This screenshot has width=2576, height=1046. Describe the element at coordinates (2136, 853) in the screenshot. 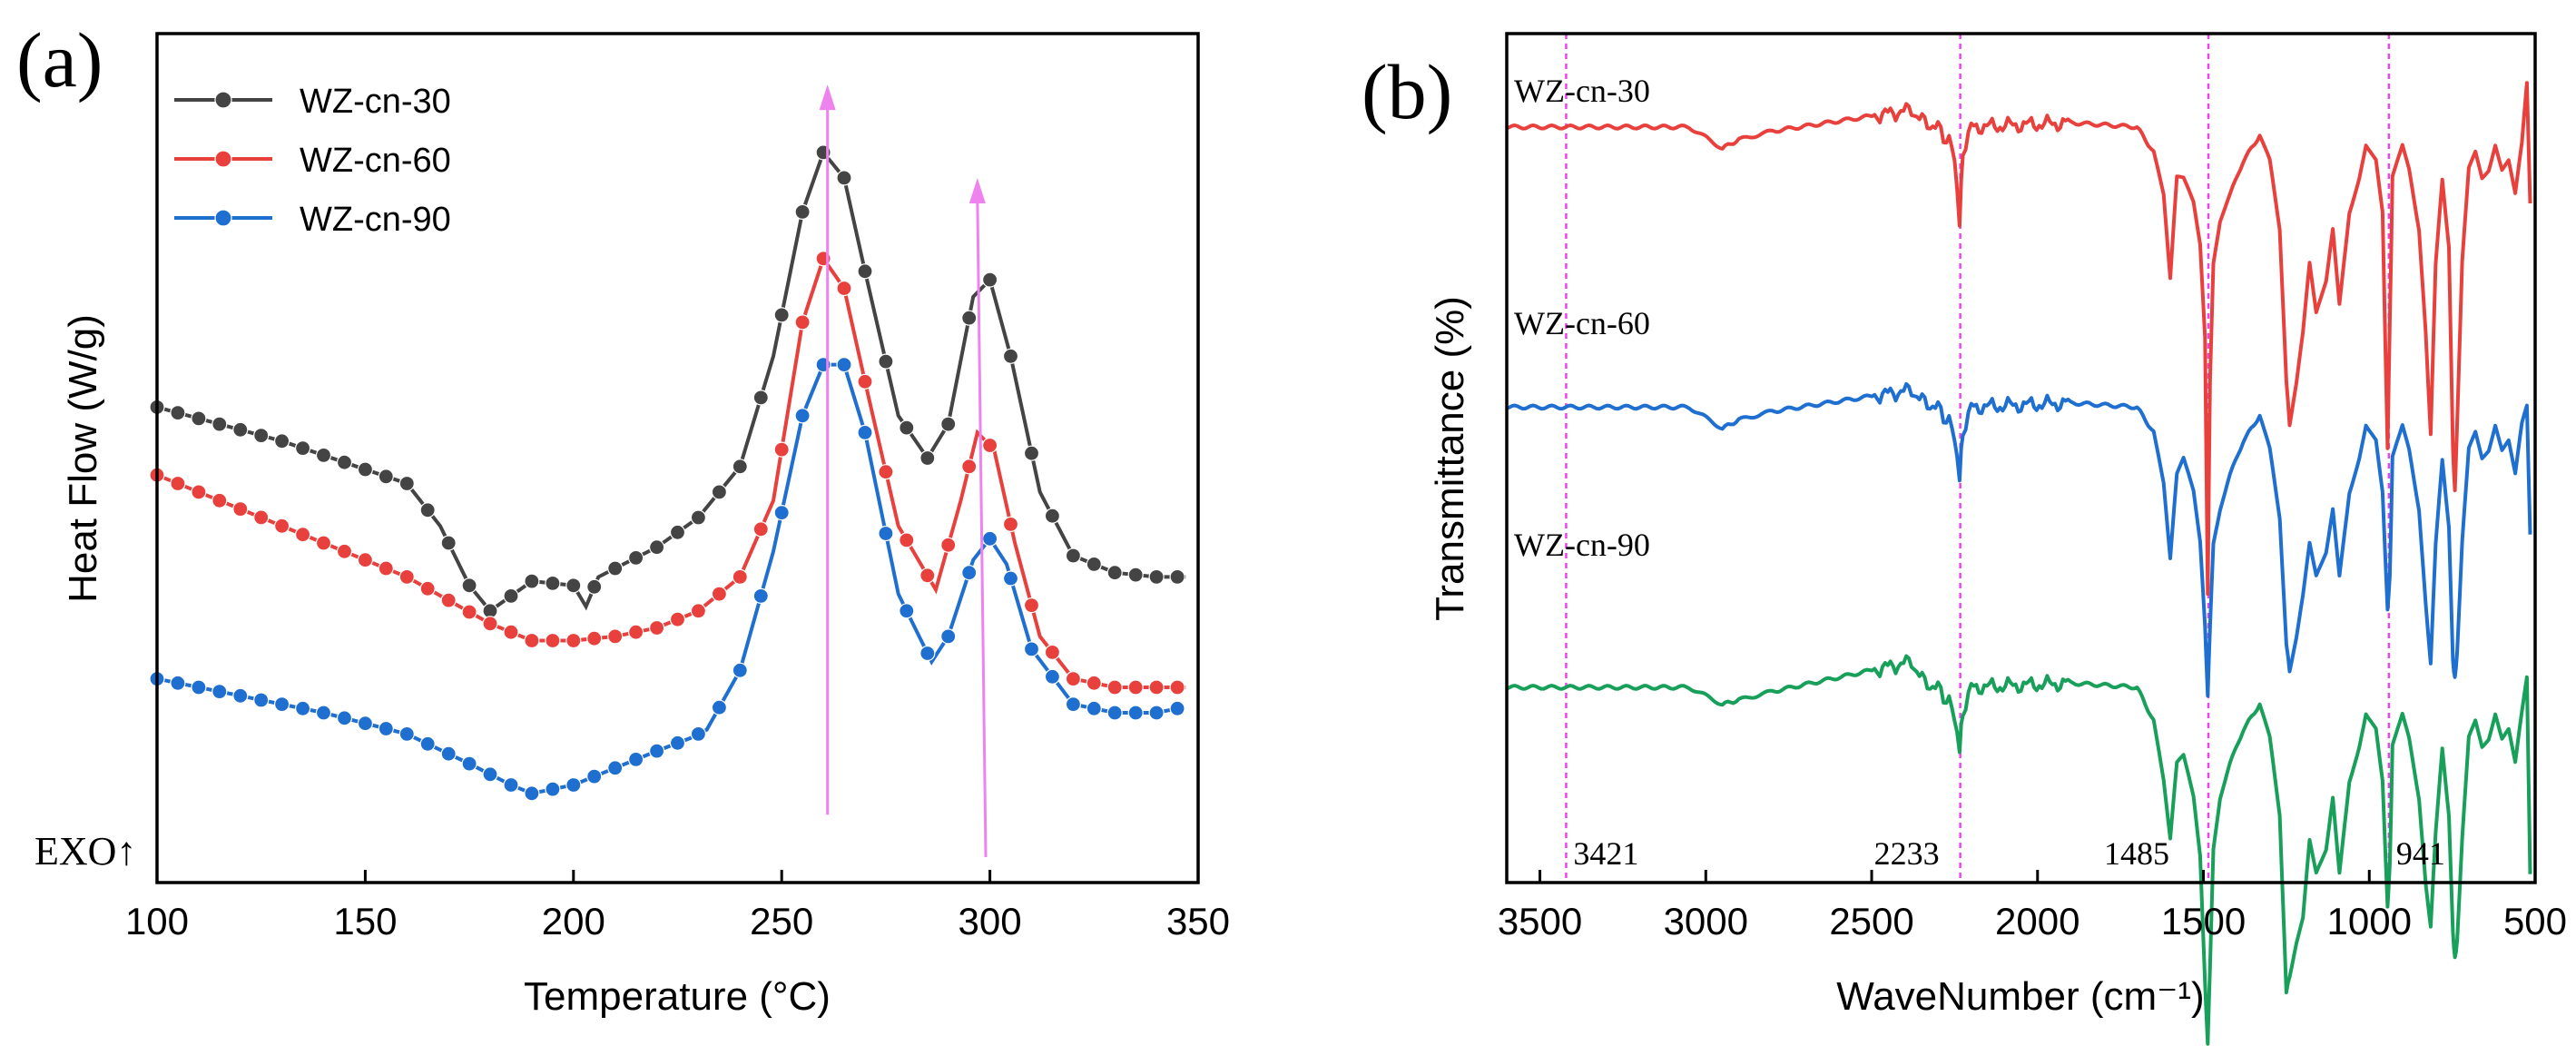

I see `b-reference-label: 1485` at that location.